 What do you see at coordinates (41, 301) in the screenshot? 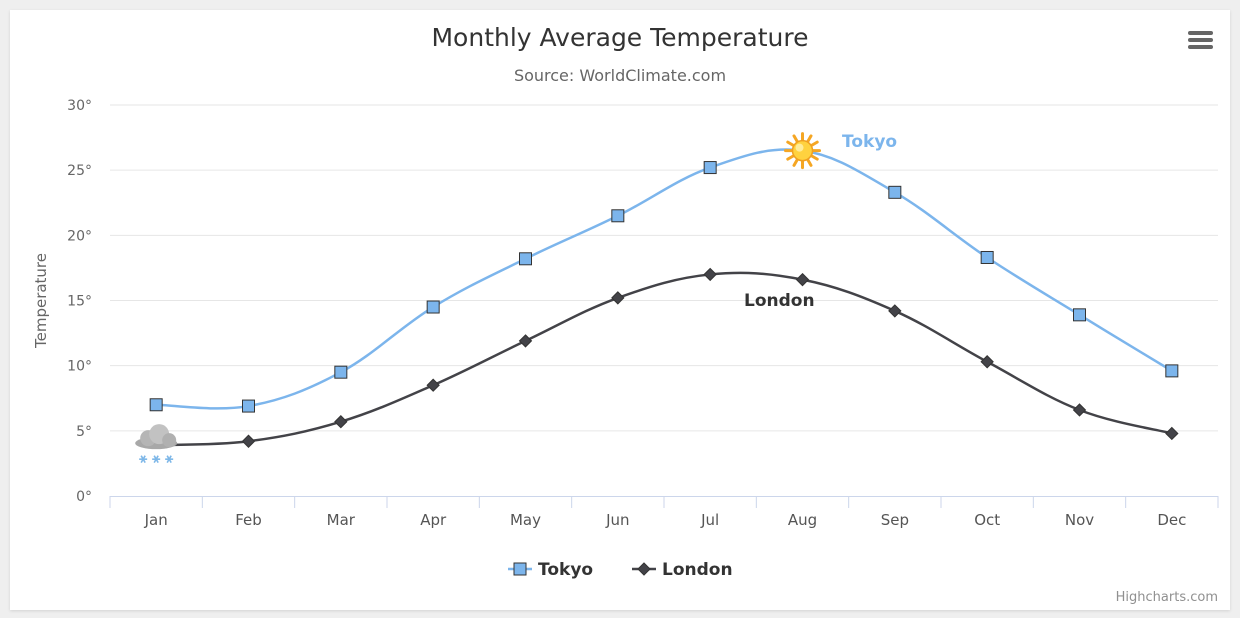
I see `y-axis-title: Temperature` at bounding box center [41, 301].